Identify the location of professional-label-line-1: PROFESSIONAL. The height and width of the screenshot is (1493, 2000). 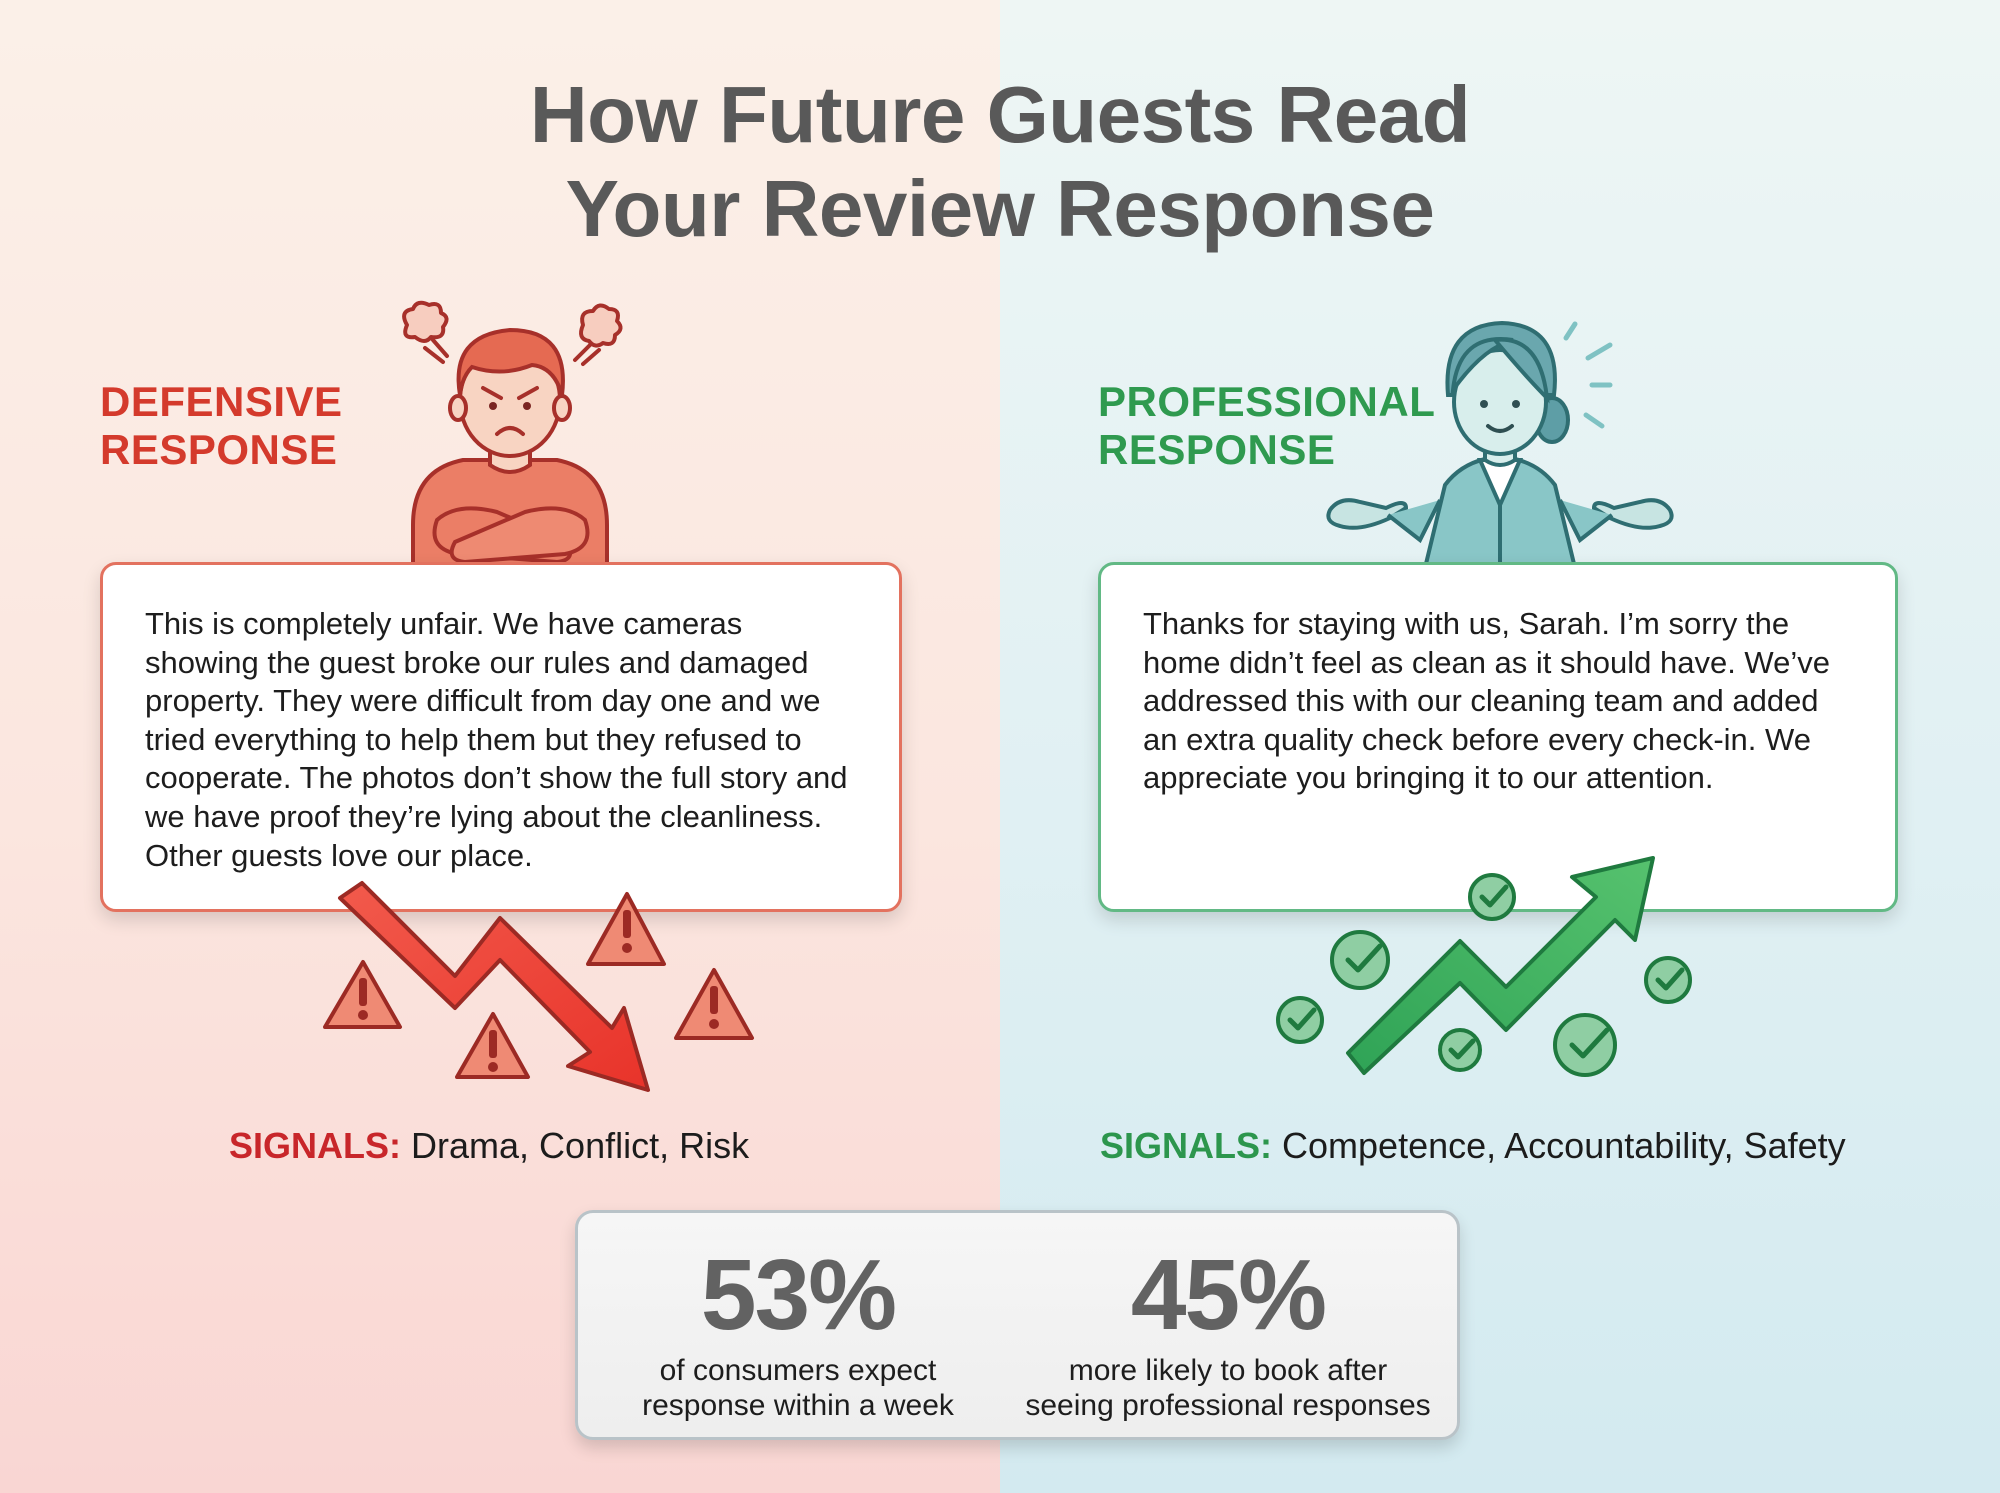
(1267, 401).